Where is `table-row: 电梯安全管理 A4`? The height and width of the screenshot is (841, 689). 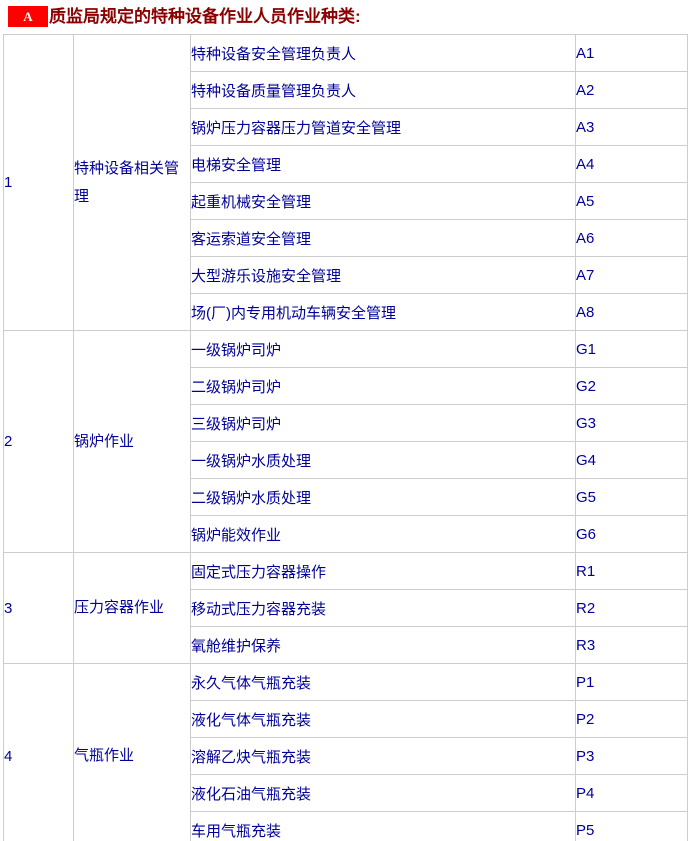 table-row: 电梯安全管理 A4 is located at coordinates (346, 164).